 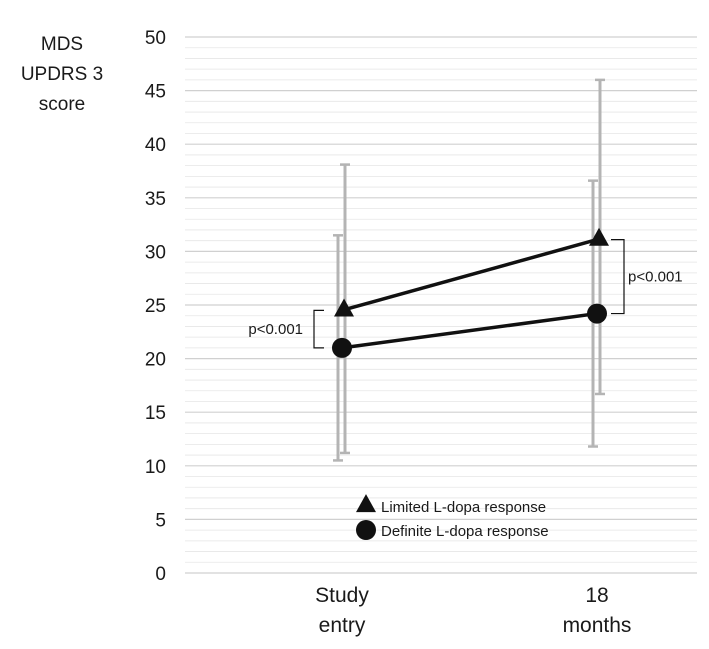 What do you see at coordinates (155, 92) in the screenshot?
I see `y-tick-label: 45` at bounding box center [155, 92].